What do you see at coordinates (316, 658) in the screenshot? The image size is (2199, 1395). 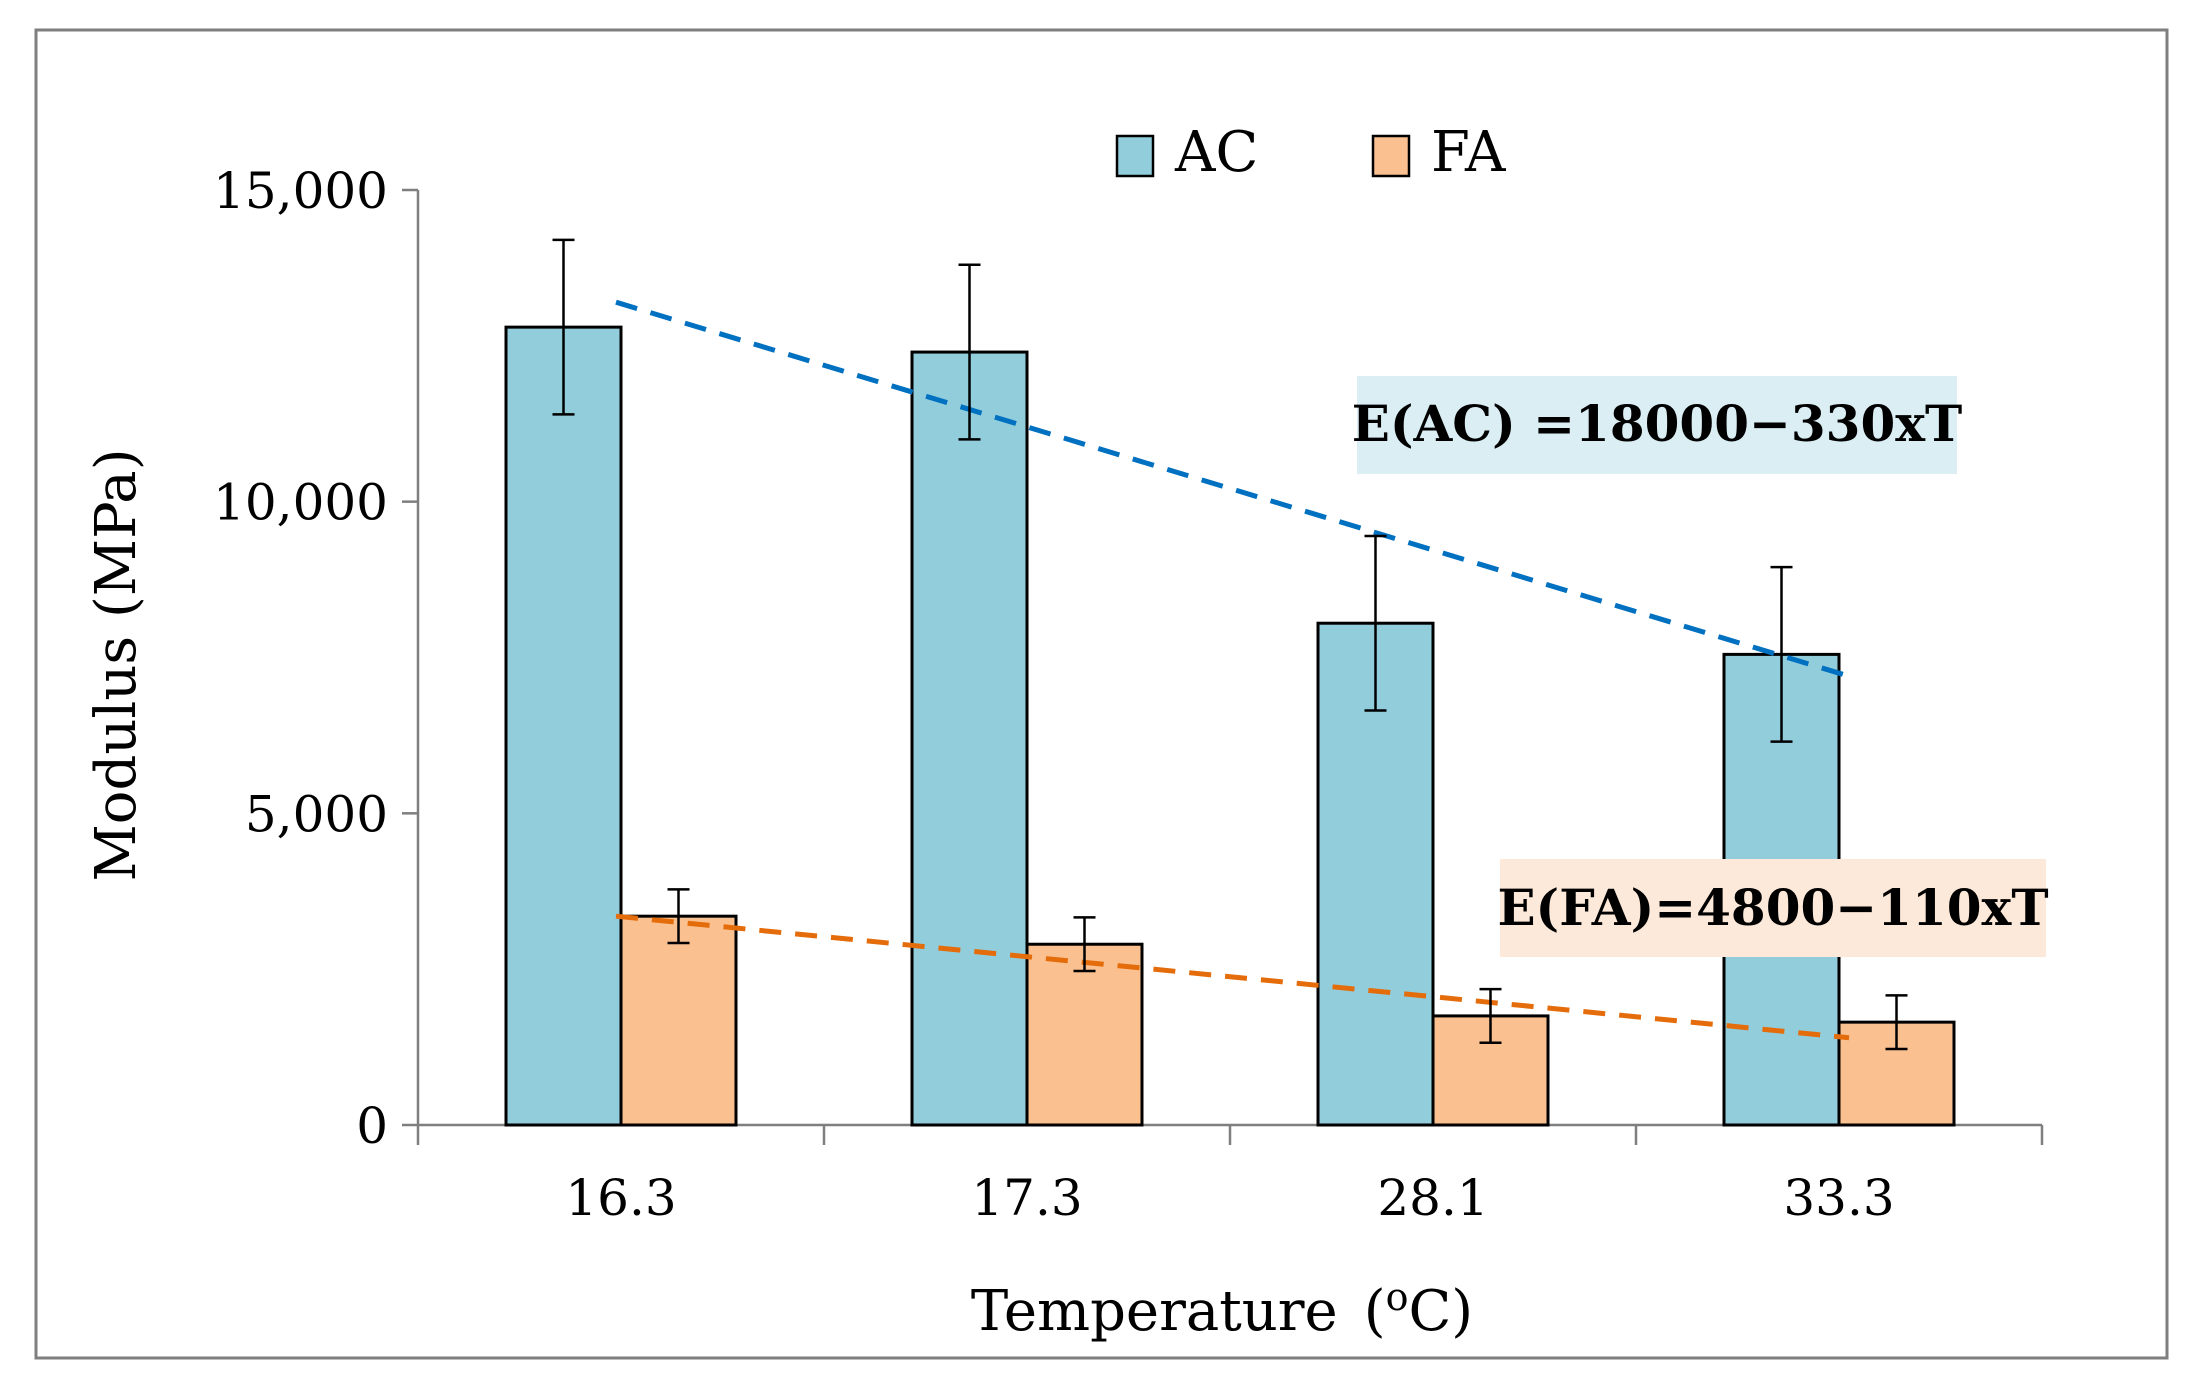 I see `y-axis: 0 5,000 10,000 15,000` at bounding box center [316, 658].